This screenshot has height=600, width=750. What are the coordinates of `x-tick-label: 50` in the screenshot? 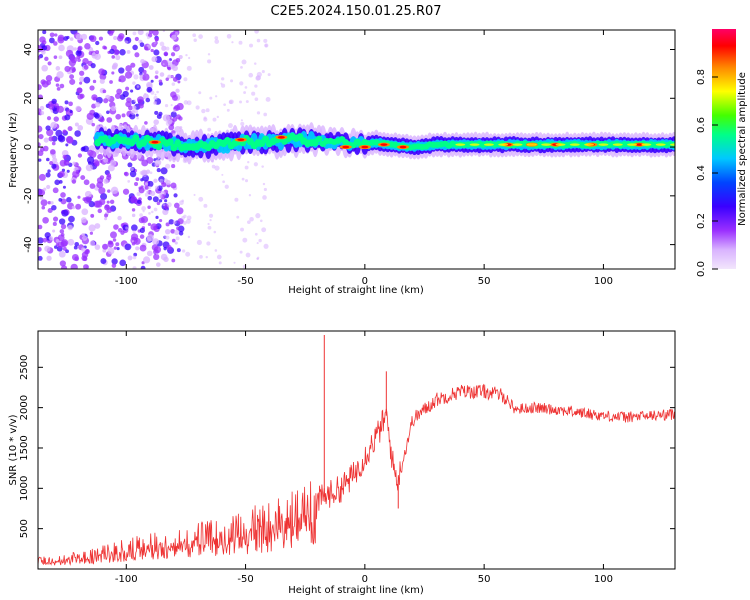 It's located at (484, 579).